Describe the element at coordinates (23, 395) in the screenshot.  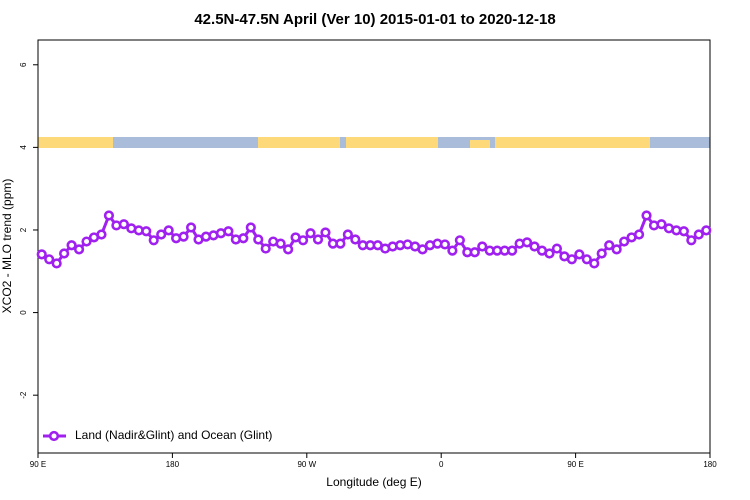
I see `y-tick-label: -2` at that location.